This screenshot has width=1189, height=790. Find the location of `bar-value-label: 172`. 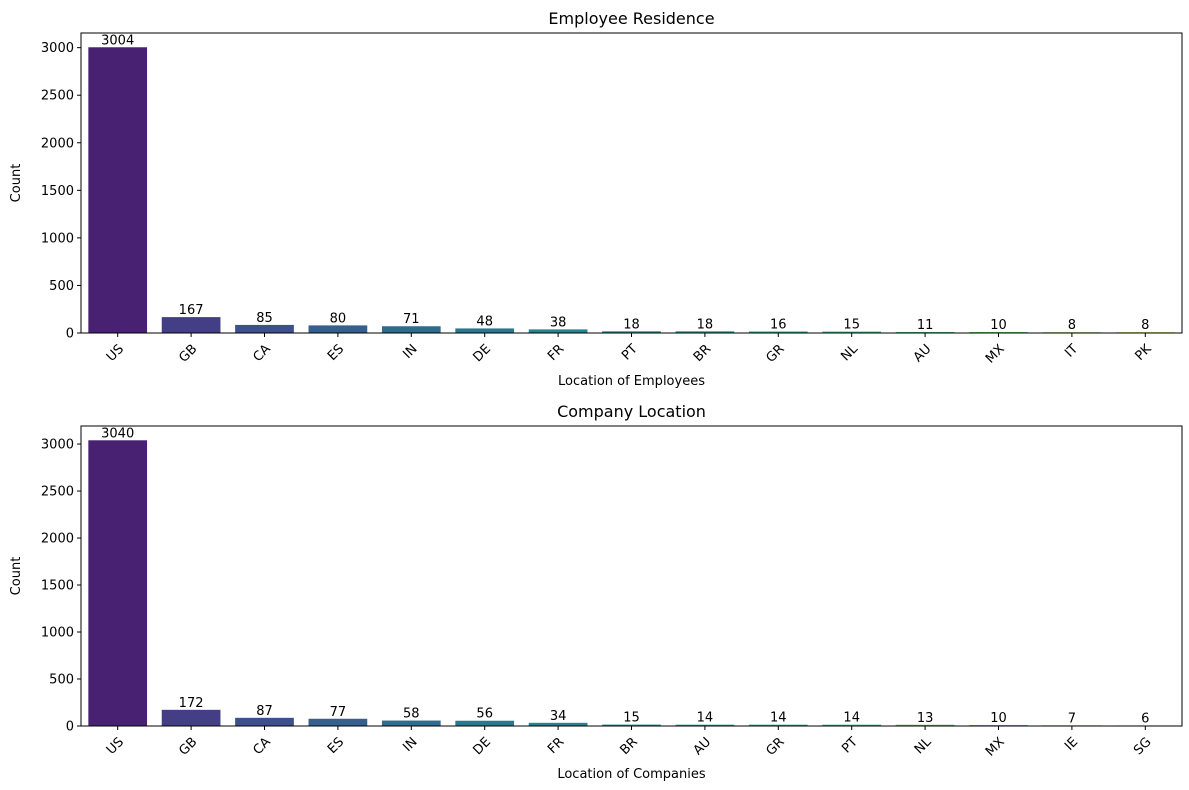

bar-value-label: 172 is located at coordinates (191, 703).